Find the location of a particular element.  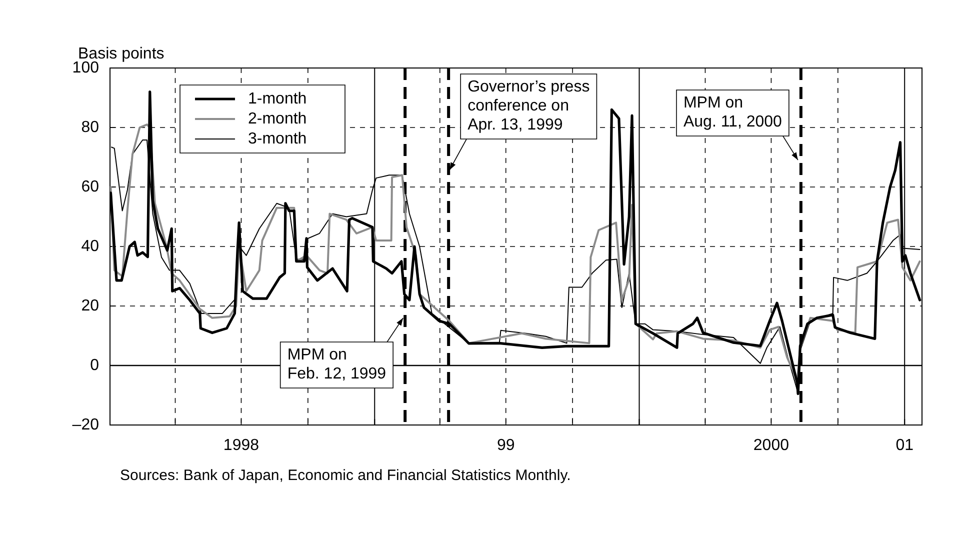

y-tick-label: 60 is located at coordinates (90, 187).